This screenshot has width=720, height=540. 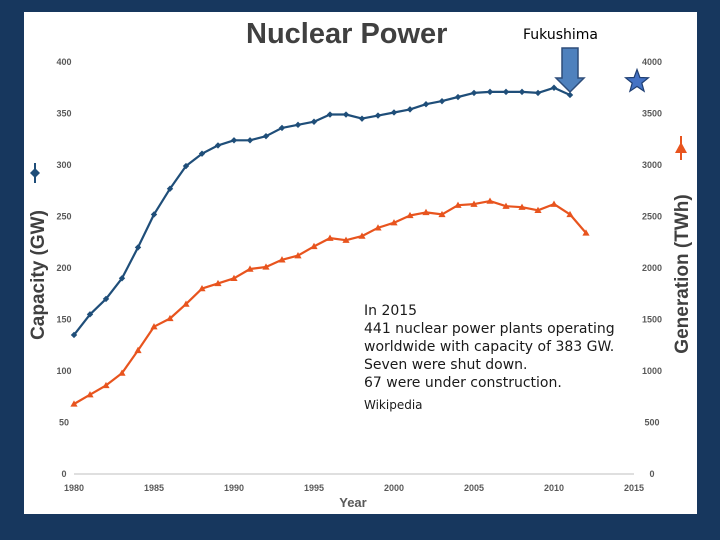 What do you see at coordinates (474, 488) in the screenshot?
I see `x-tick-label: 2005` at bounding box center [474, 488].